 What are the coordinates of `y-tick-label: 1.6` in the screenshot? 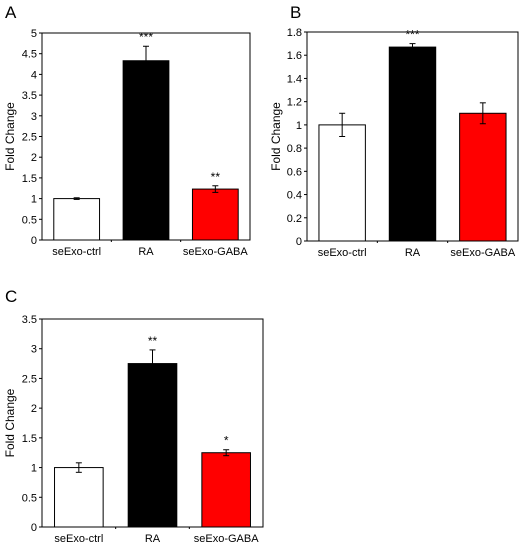 It's located at (294, 56).